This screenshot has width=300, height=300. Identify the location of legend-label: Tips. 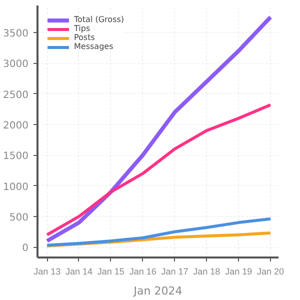
(83, 28).